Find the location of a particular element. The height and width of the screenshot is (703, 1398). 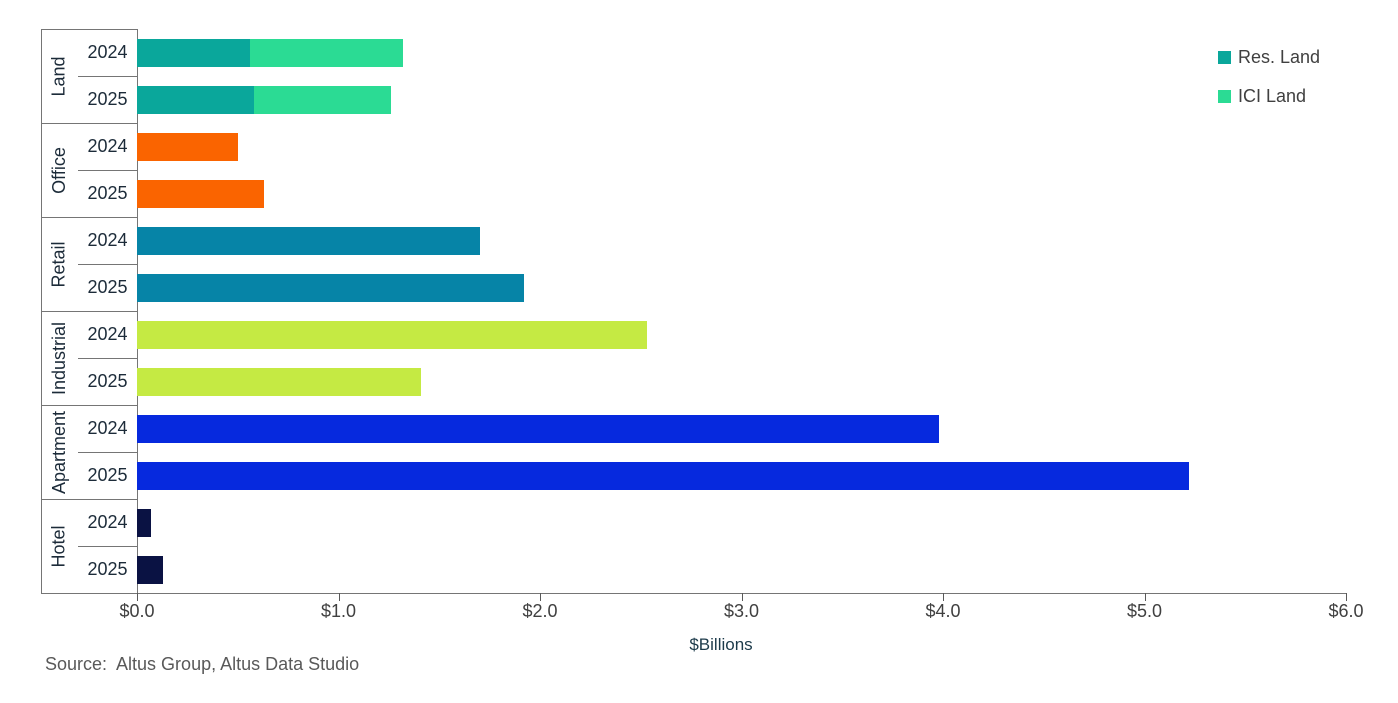

x-tick-label-4: $4.0 is located at coordinates (943, 611).